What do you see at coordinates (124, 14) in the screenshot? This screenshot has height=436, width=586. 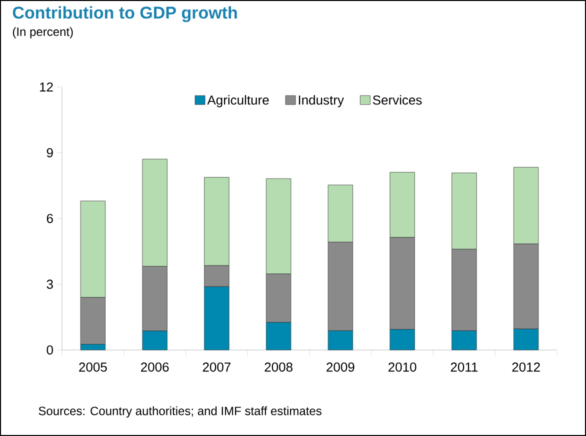 I see `chart-title: Contribution to GDP growth` at bounding box center [124, 14].